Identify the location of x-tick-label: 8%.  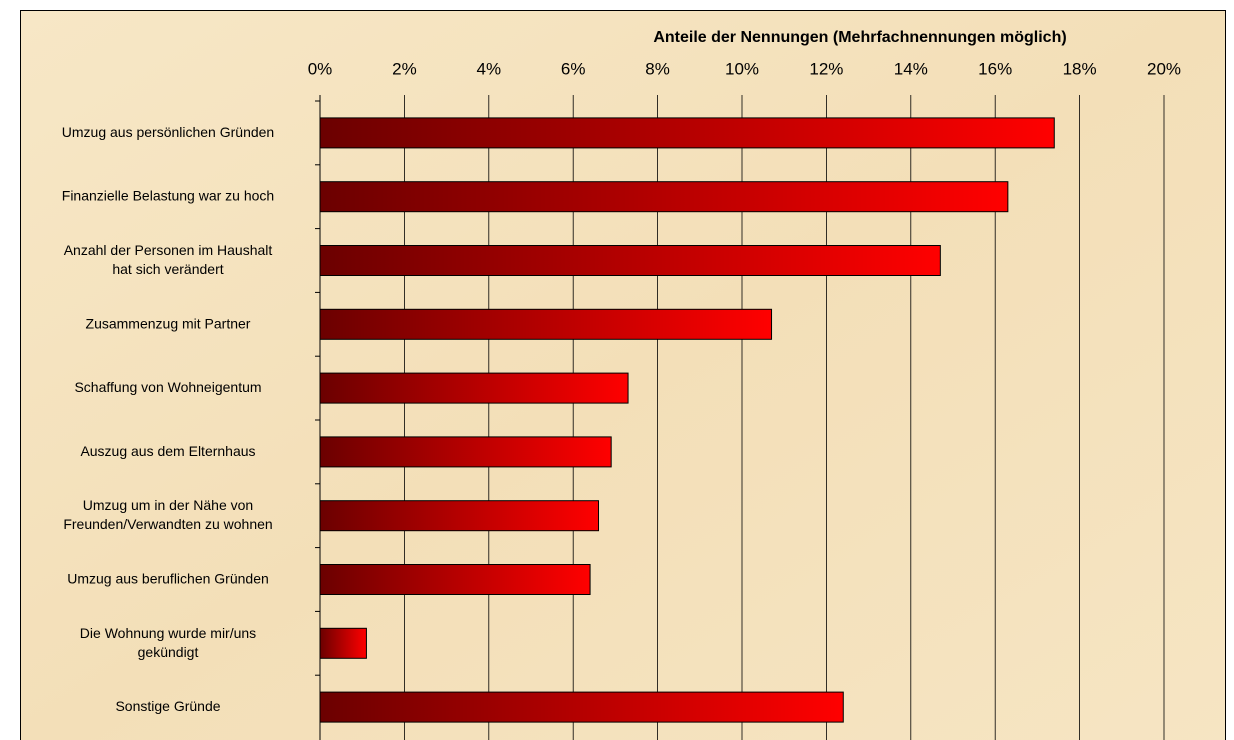
(657, 68).